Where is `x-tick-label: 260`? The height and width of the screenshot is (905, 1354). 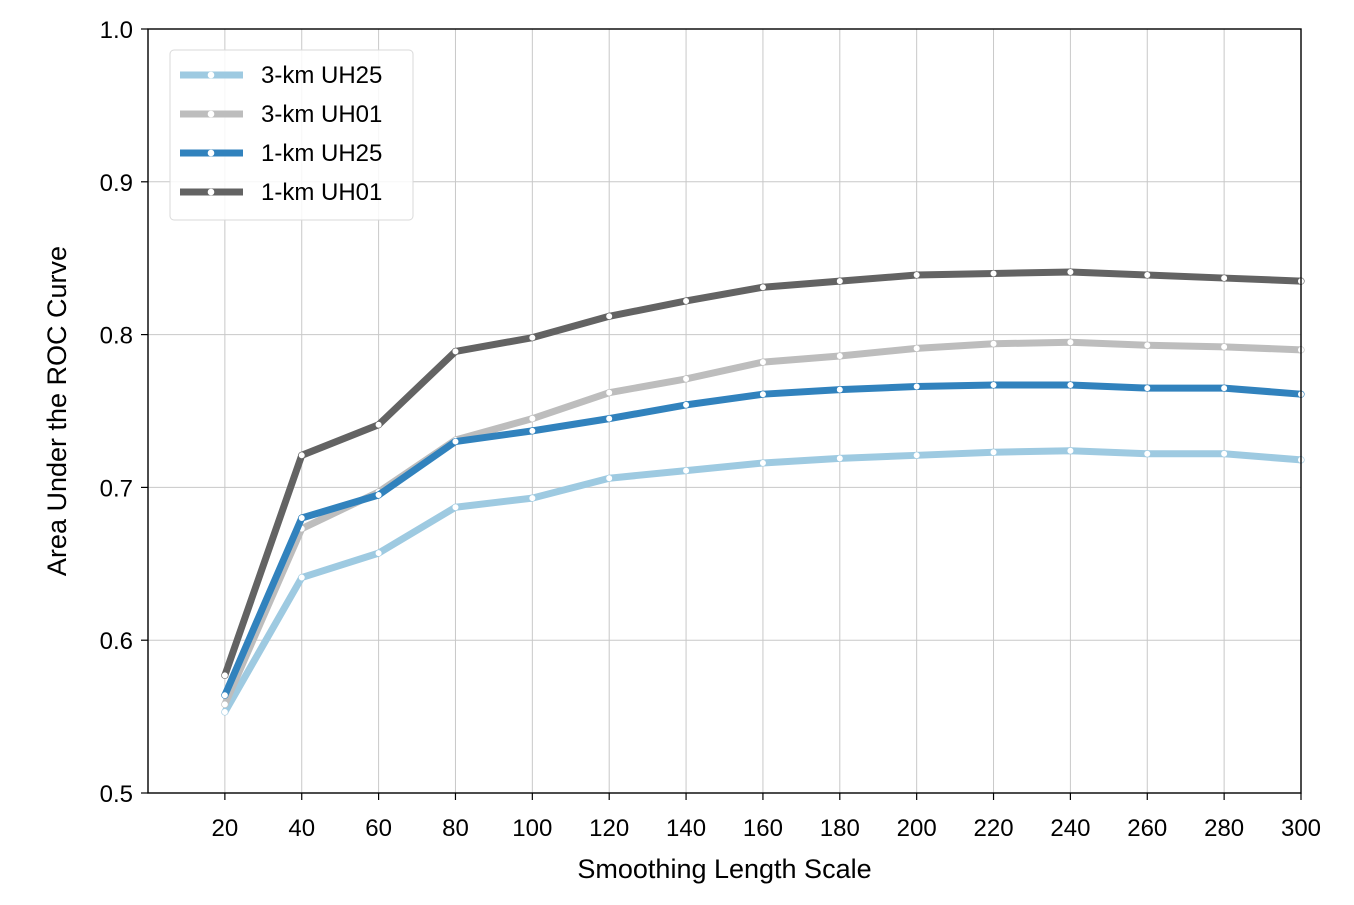 x-tick-label: 260 is located at coordinates (1147, 828).